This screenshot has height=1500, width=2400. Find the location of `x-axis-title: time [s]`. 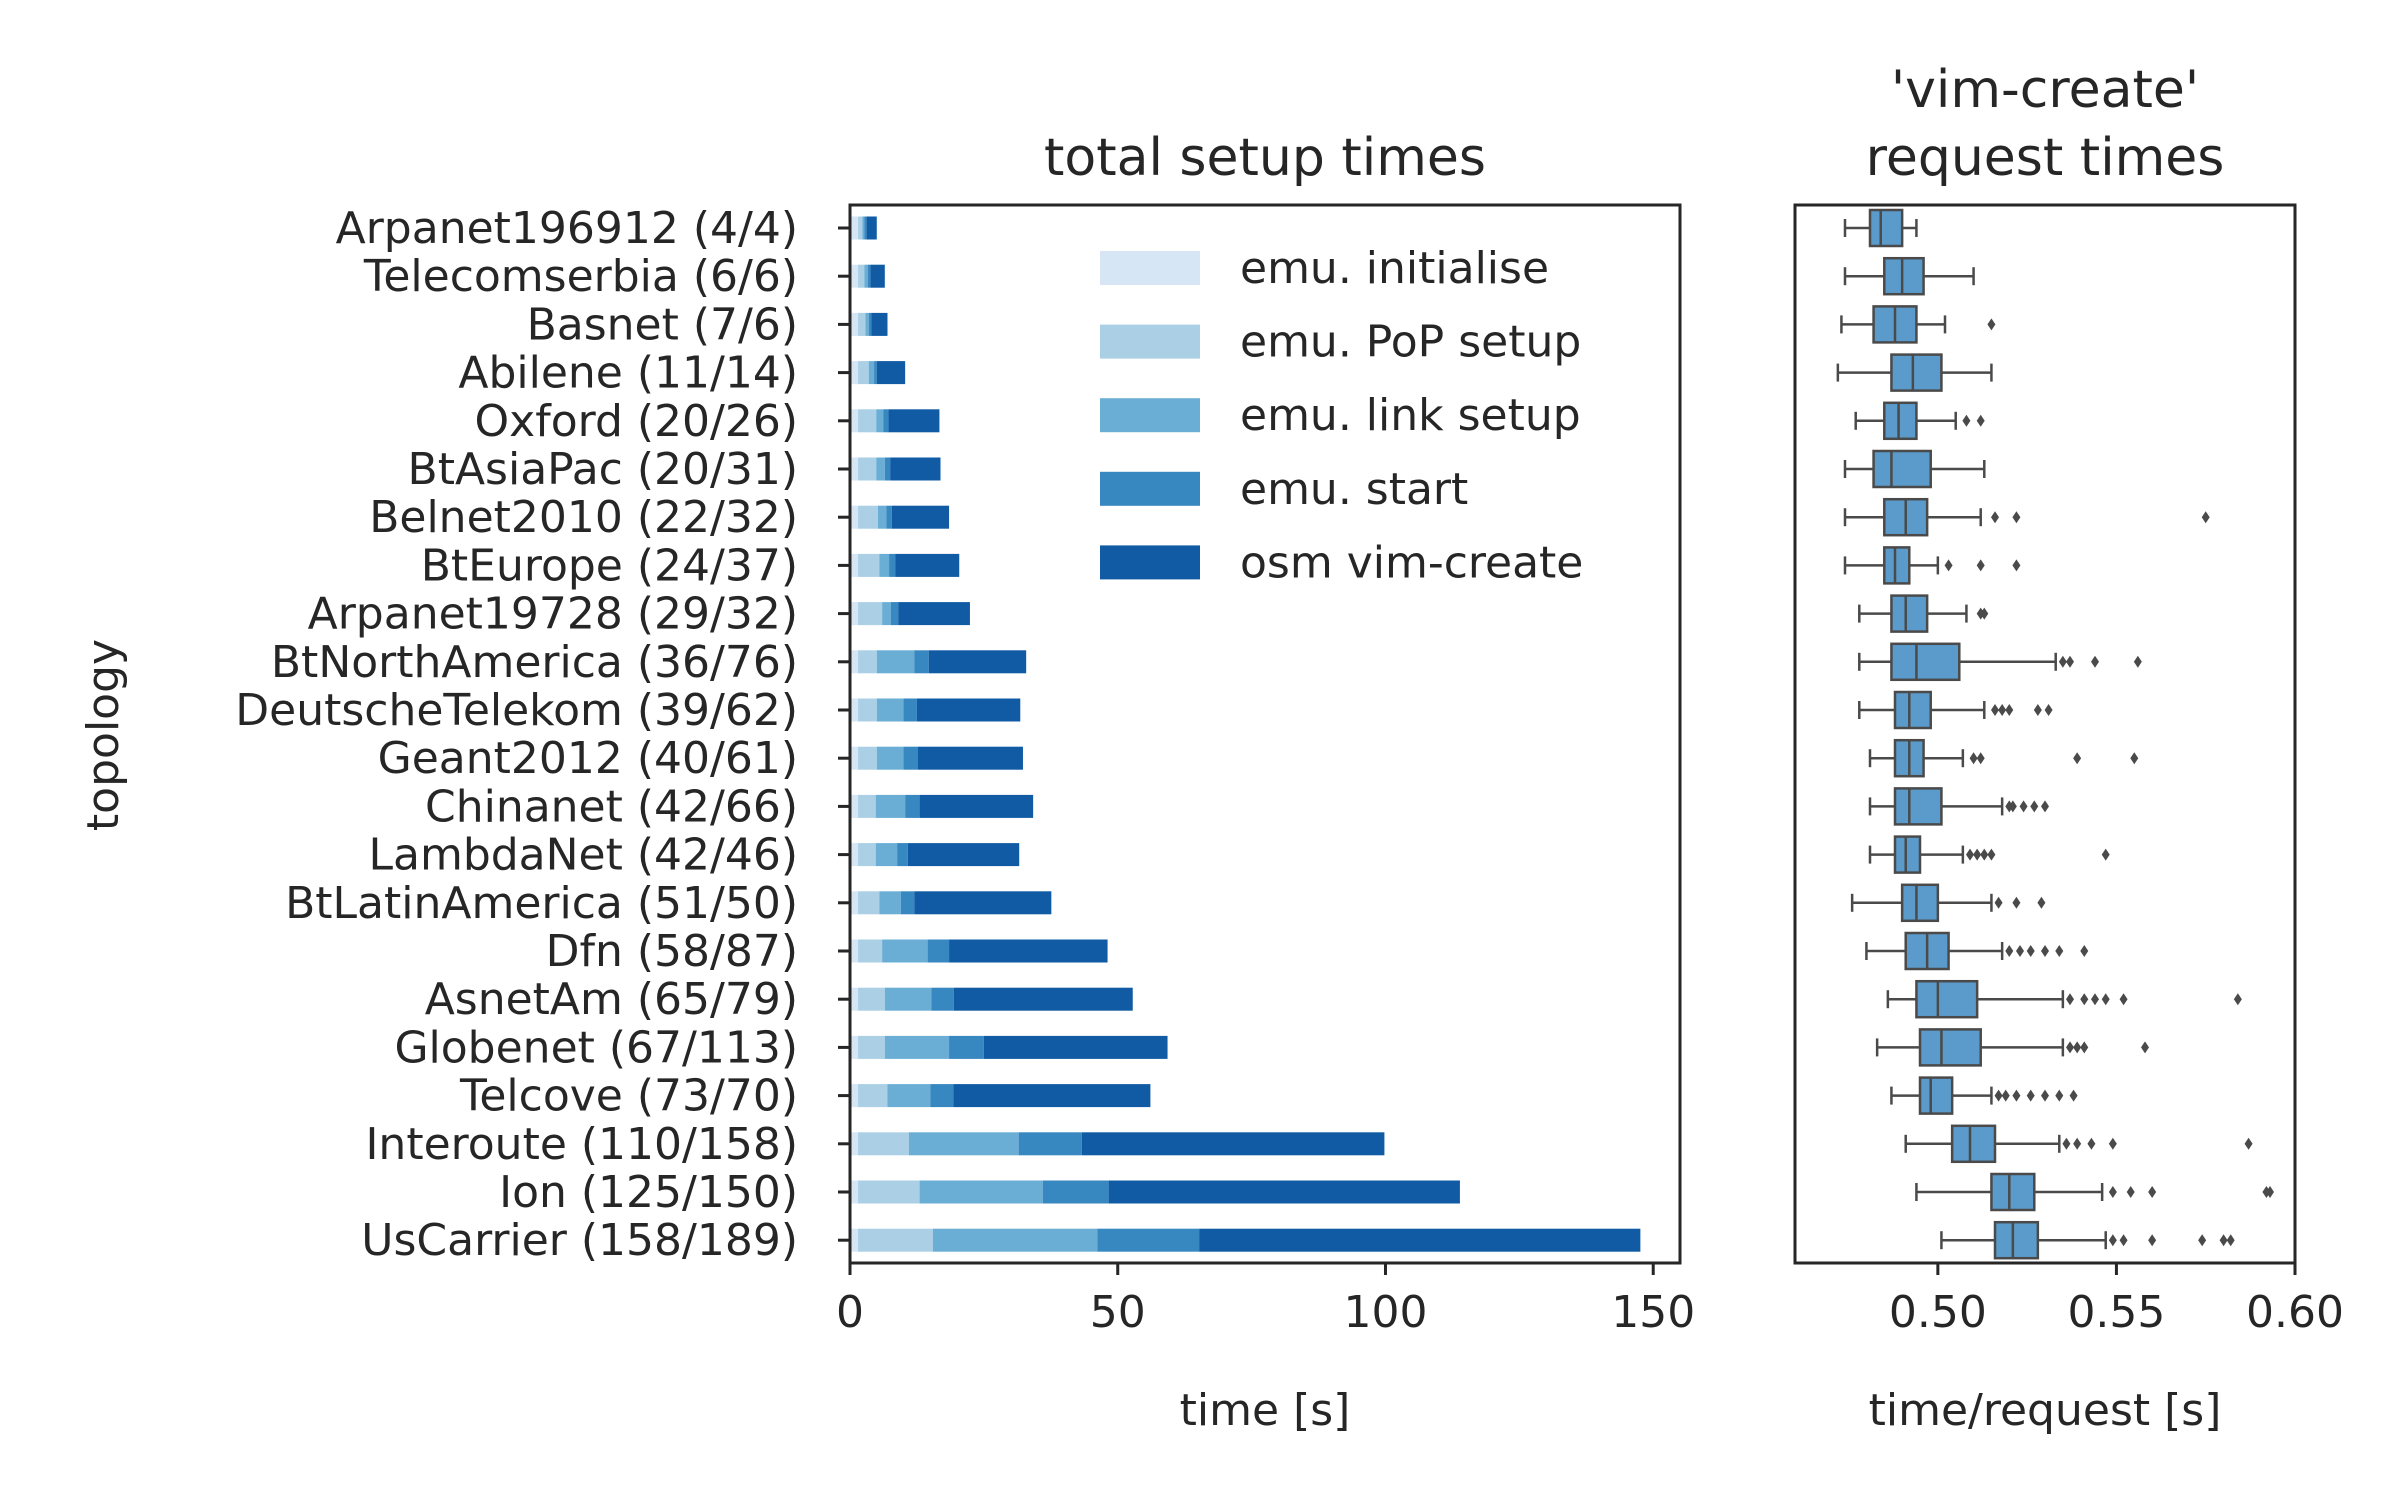

x-axis-title: time [s] is located at coordinates (1265, 1410).